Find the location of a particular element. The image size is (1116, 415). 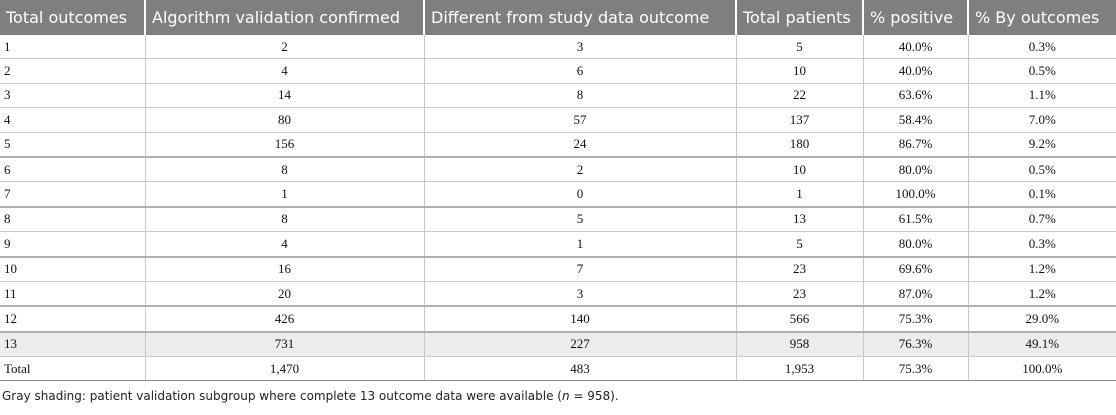

table-row: 11 20 3 23 87.0% 1.2% is located at coordinates (558, 294).